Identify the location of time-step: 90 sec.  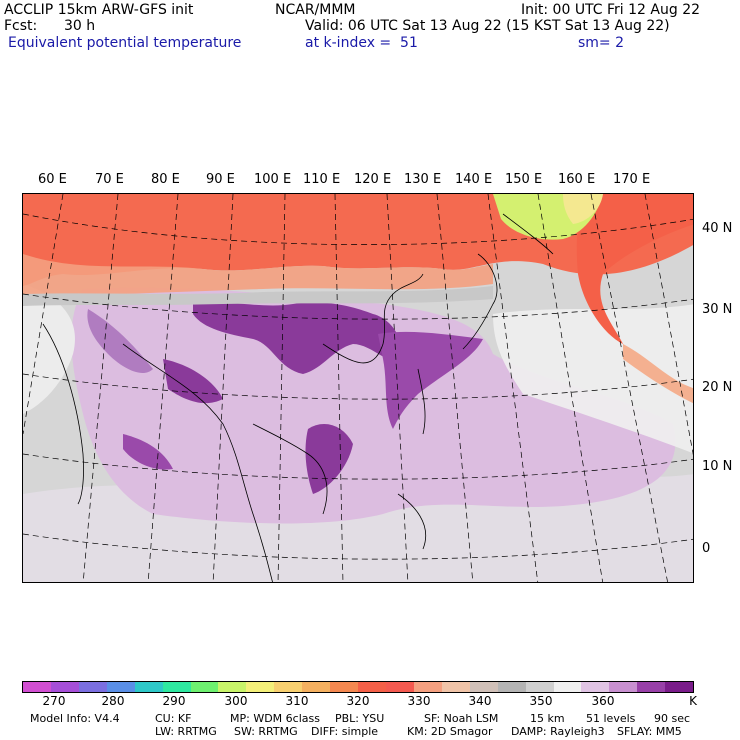
(672, 718).